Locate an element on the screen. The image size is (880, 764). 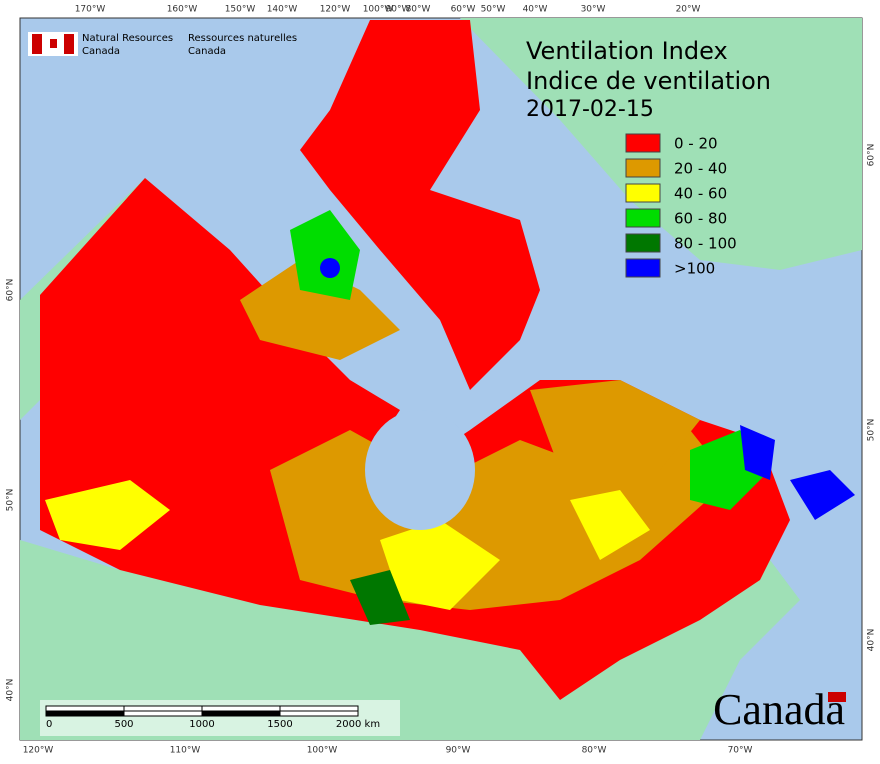
lon-label: 60°W is located at coordinates (463, 10).